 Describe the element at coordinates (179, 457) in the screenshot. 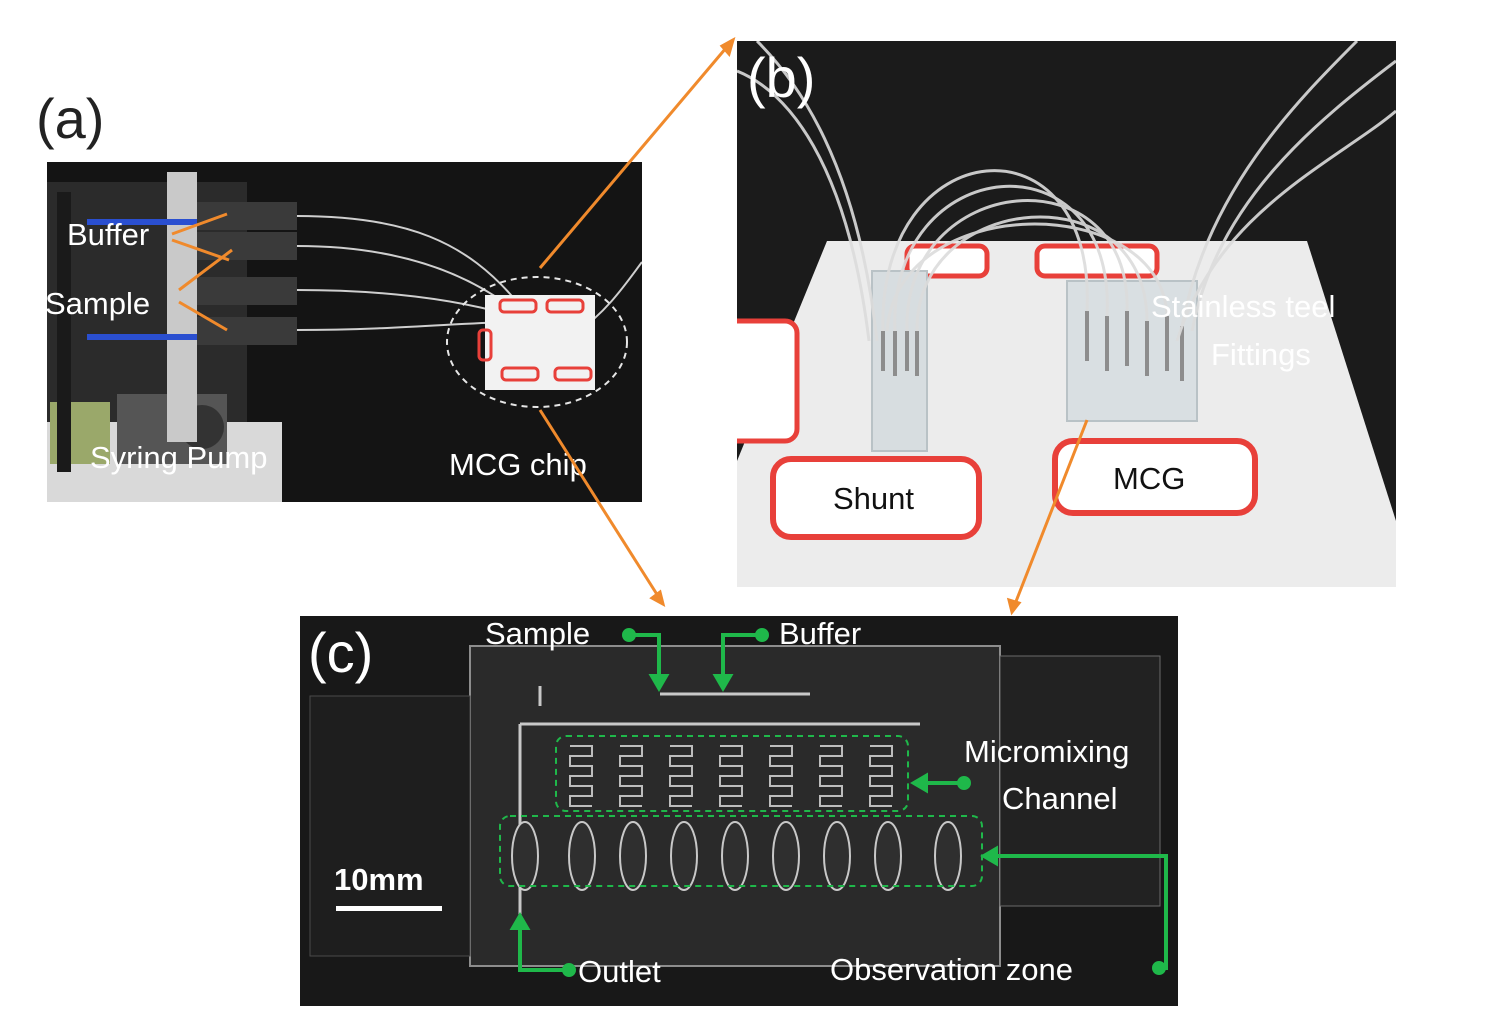

I see `syringe-pump-label: Syring Pump` at that location.